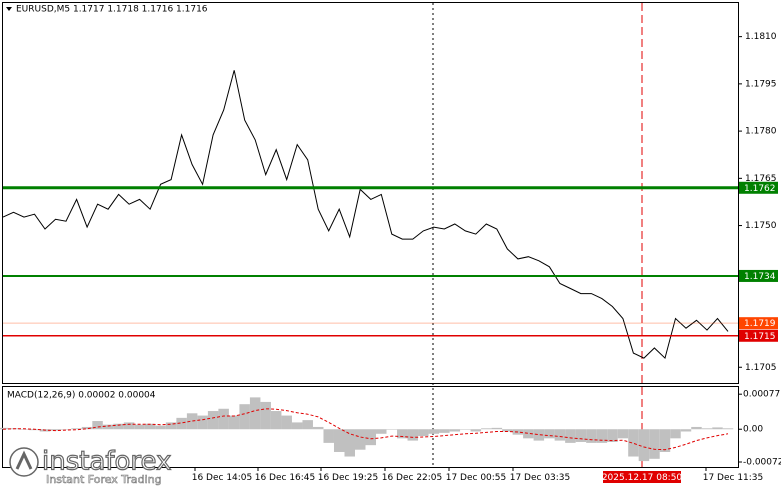 The width and height of the screenshot is (781, 489). I want to click on level-label: 1.1715, so click(760, 337).